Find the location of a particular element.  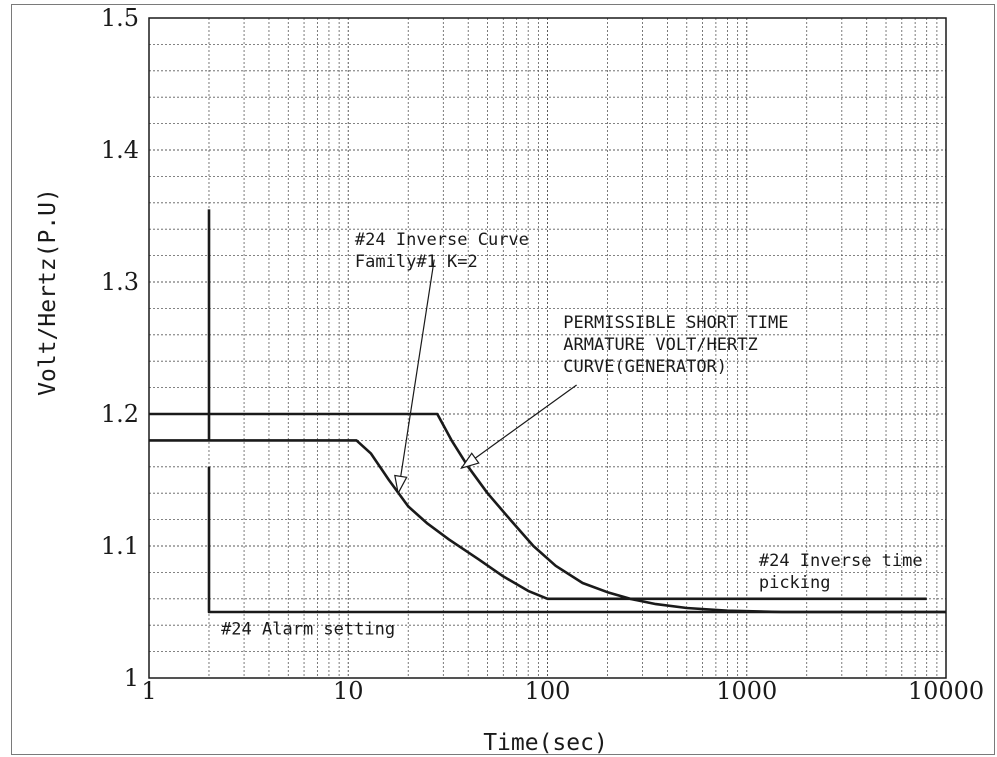

annotation-text-2: ARMATURE VOLT/HERTZ is located at coordinates (660, 345).